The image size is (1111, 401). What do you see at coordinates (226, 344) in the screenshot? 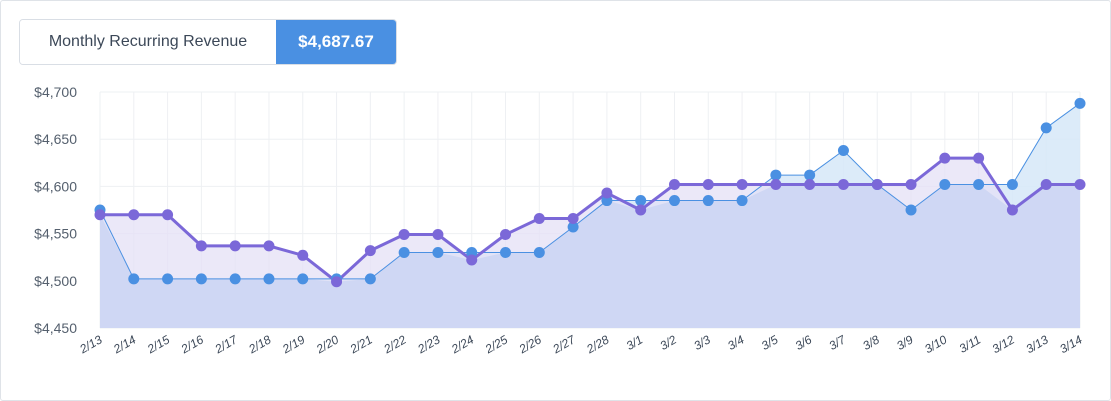
I see `x-tick-label: 2/17` at bounding box center [226, 344].